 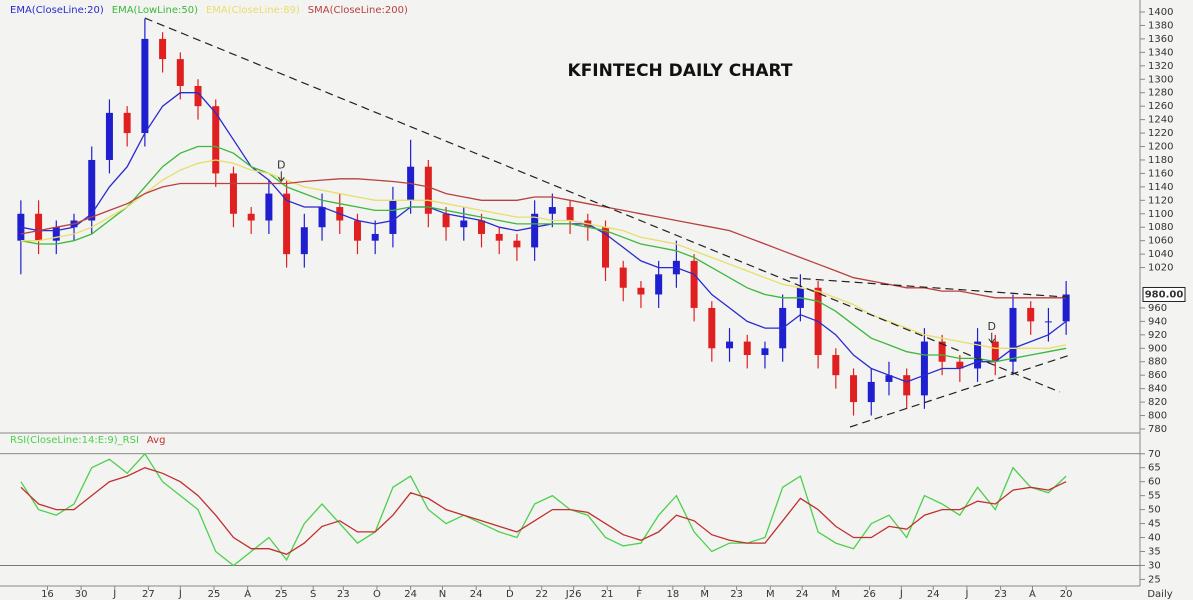 I want to click on chart-title: KFINTECH DAILY CHART, so click(x=680, y=71).